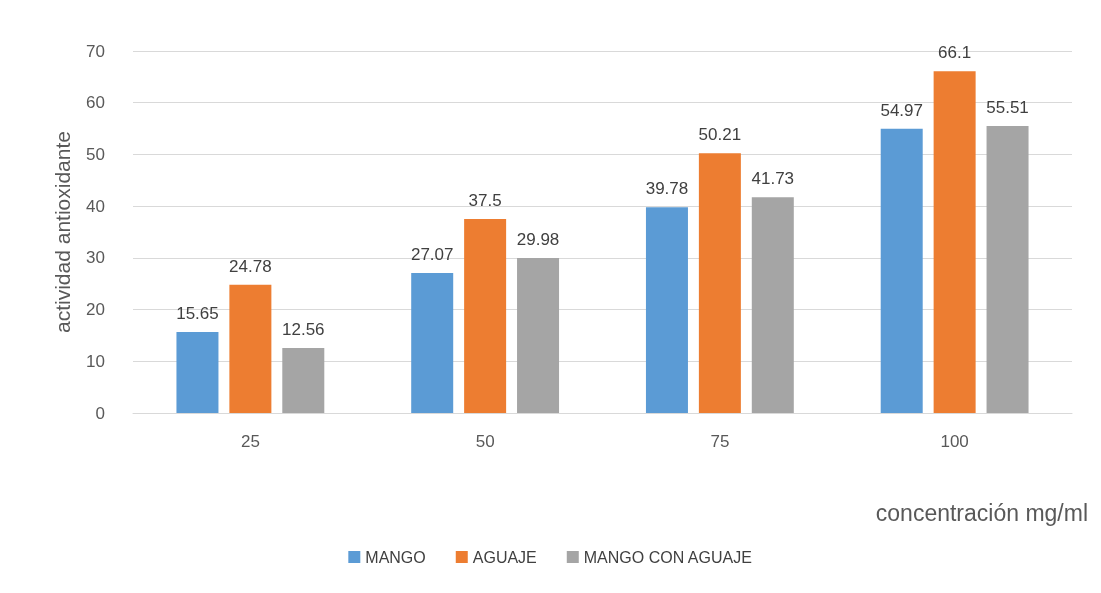 The image size is (1101, 593). Describe the element at coordinates (95, 361) in the screenshot. I see `y-tick-label: 10` at that location.